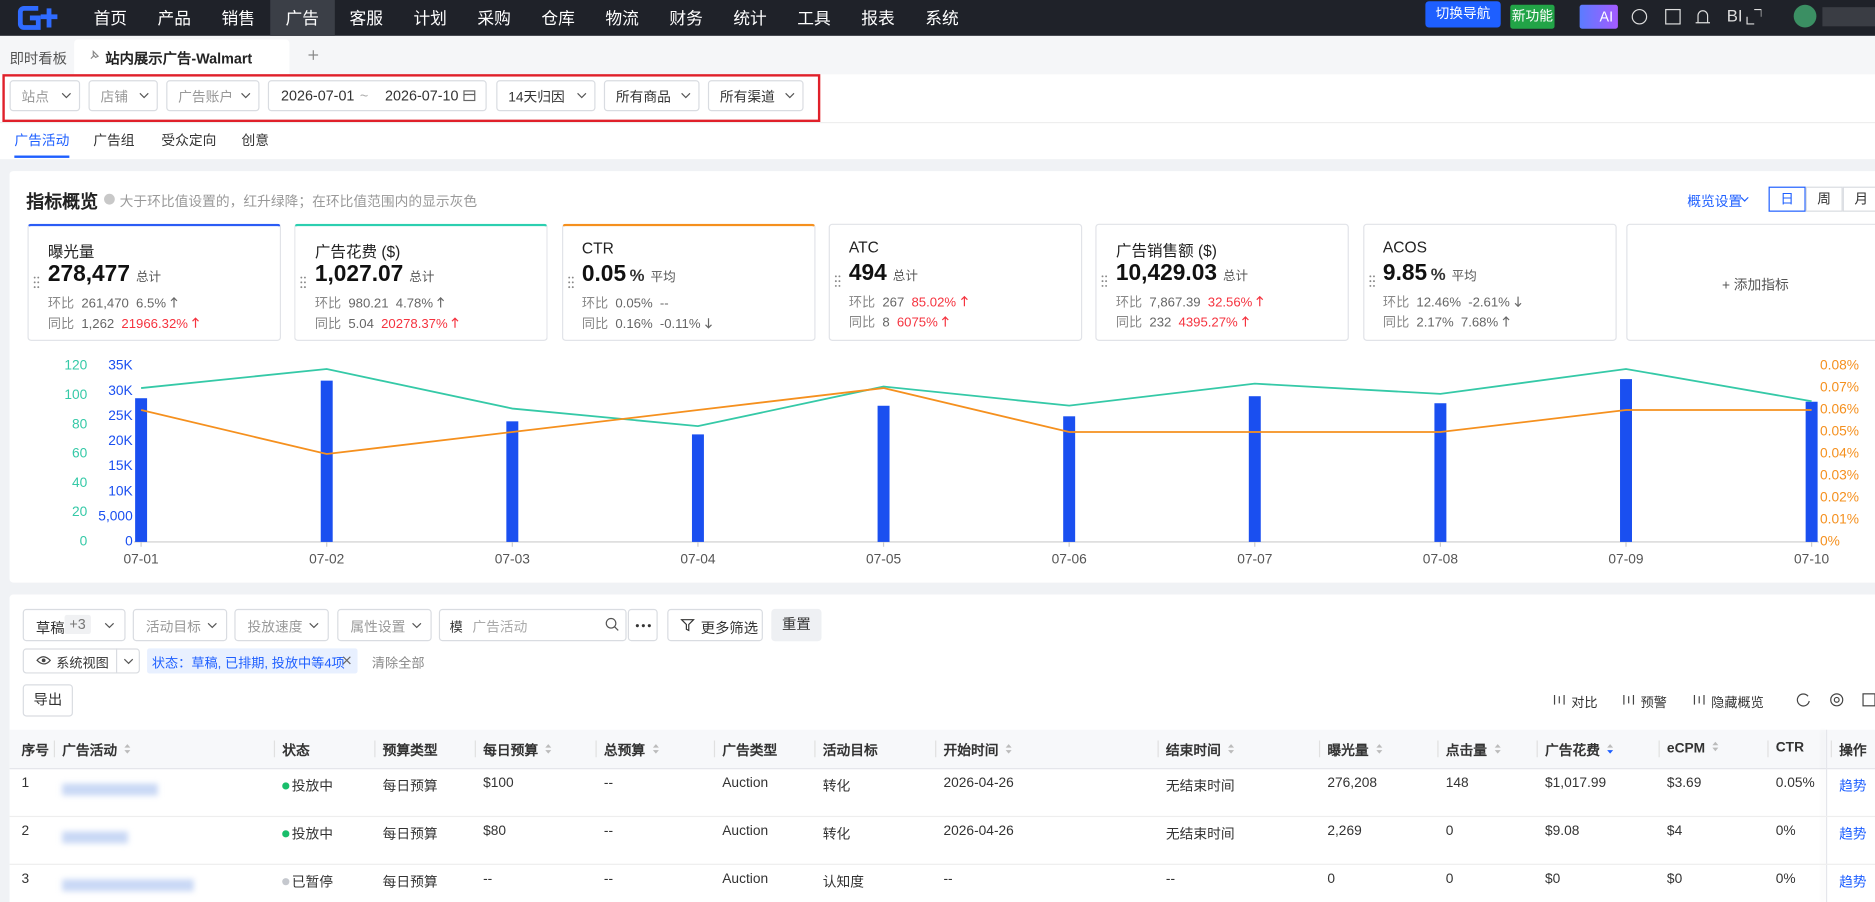 This screenshot has height=902, width=1875. What do you see at coordinates (114, 98) in the screenshot?
I see `filter-label: 店铺` at bounding box center [114, 98].